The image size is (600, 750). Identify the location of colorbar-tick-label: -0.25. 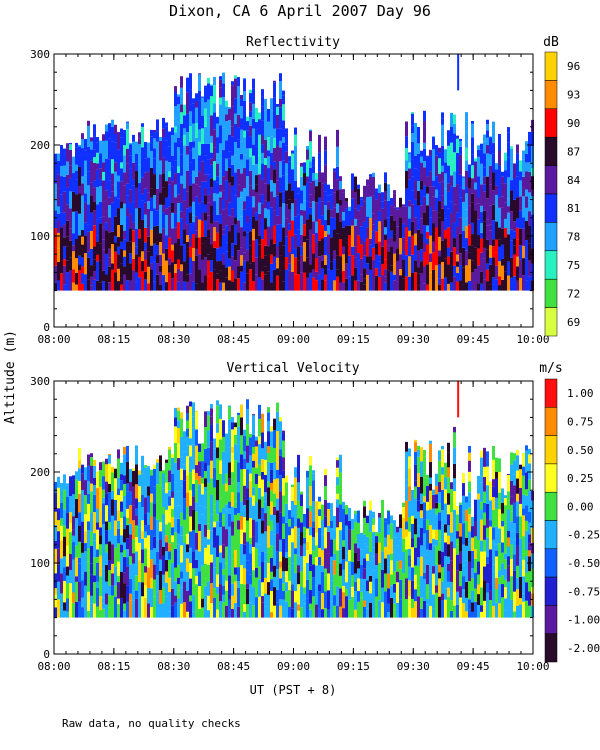
(583, 535).